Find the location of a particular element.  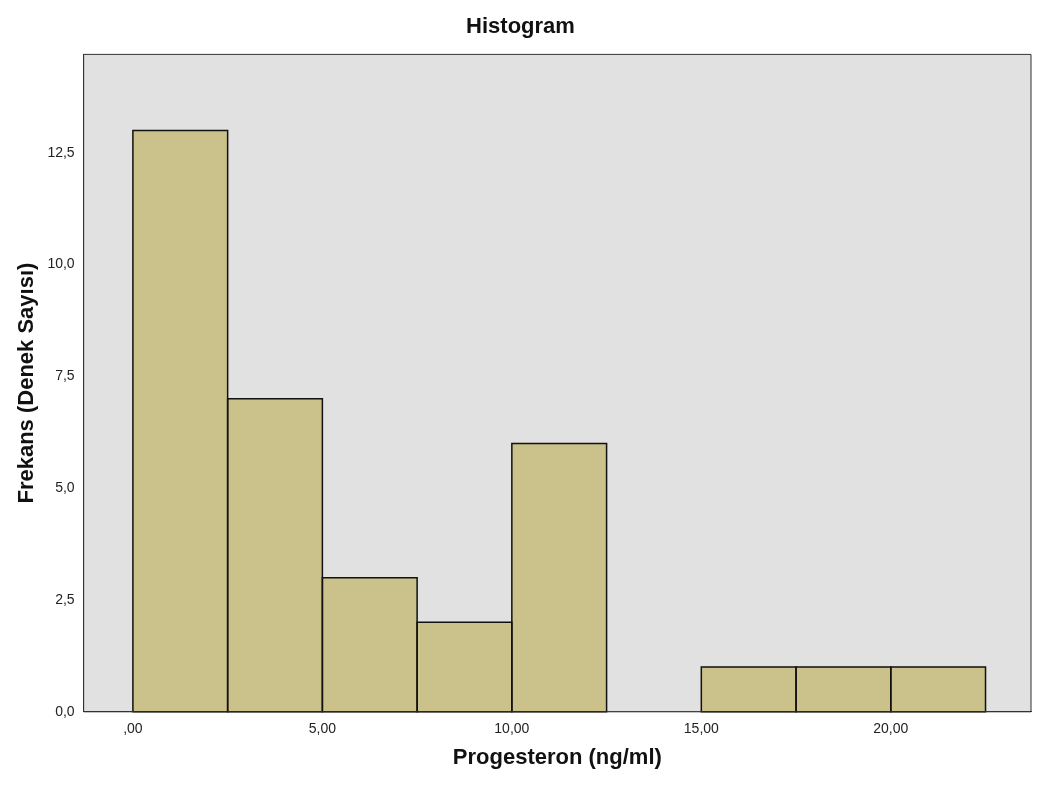

y-tick-label: 7,5 is located at coordinates (65, 375).